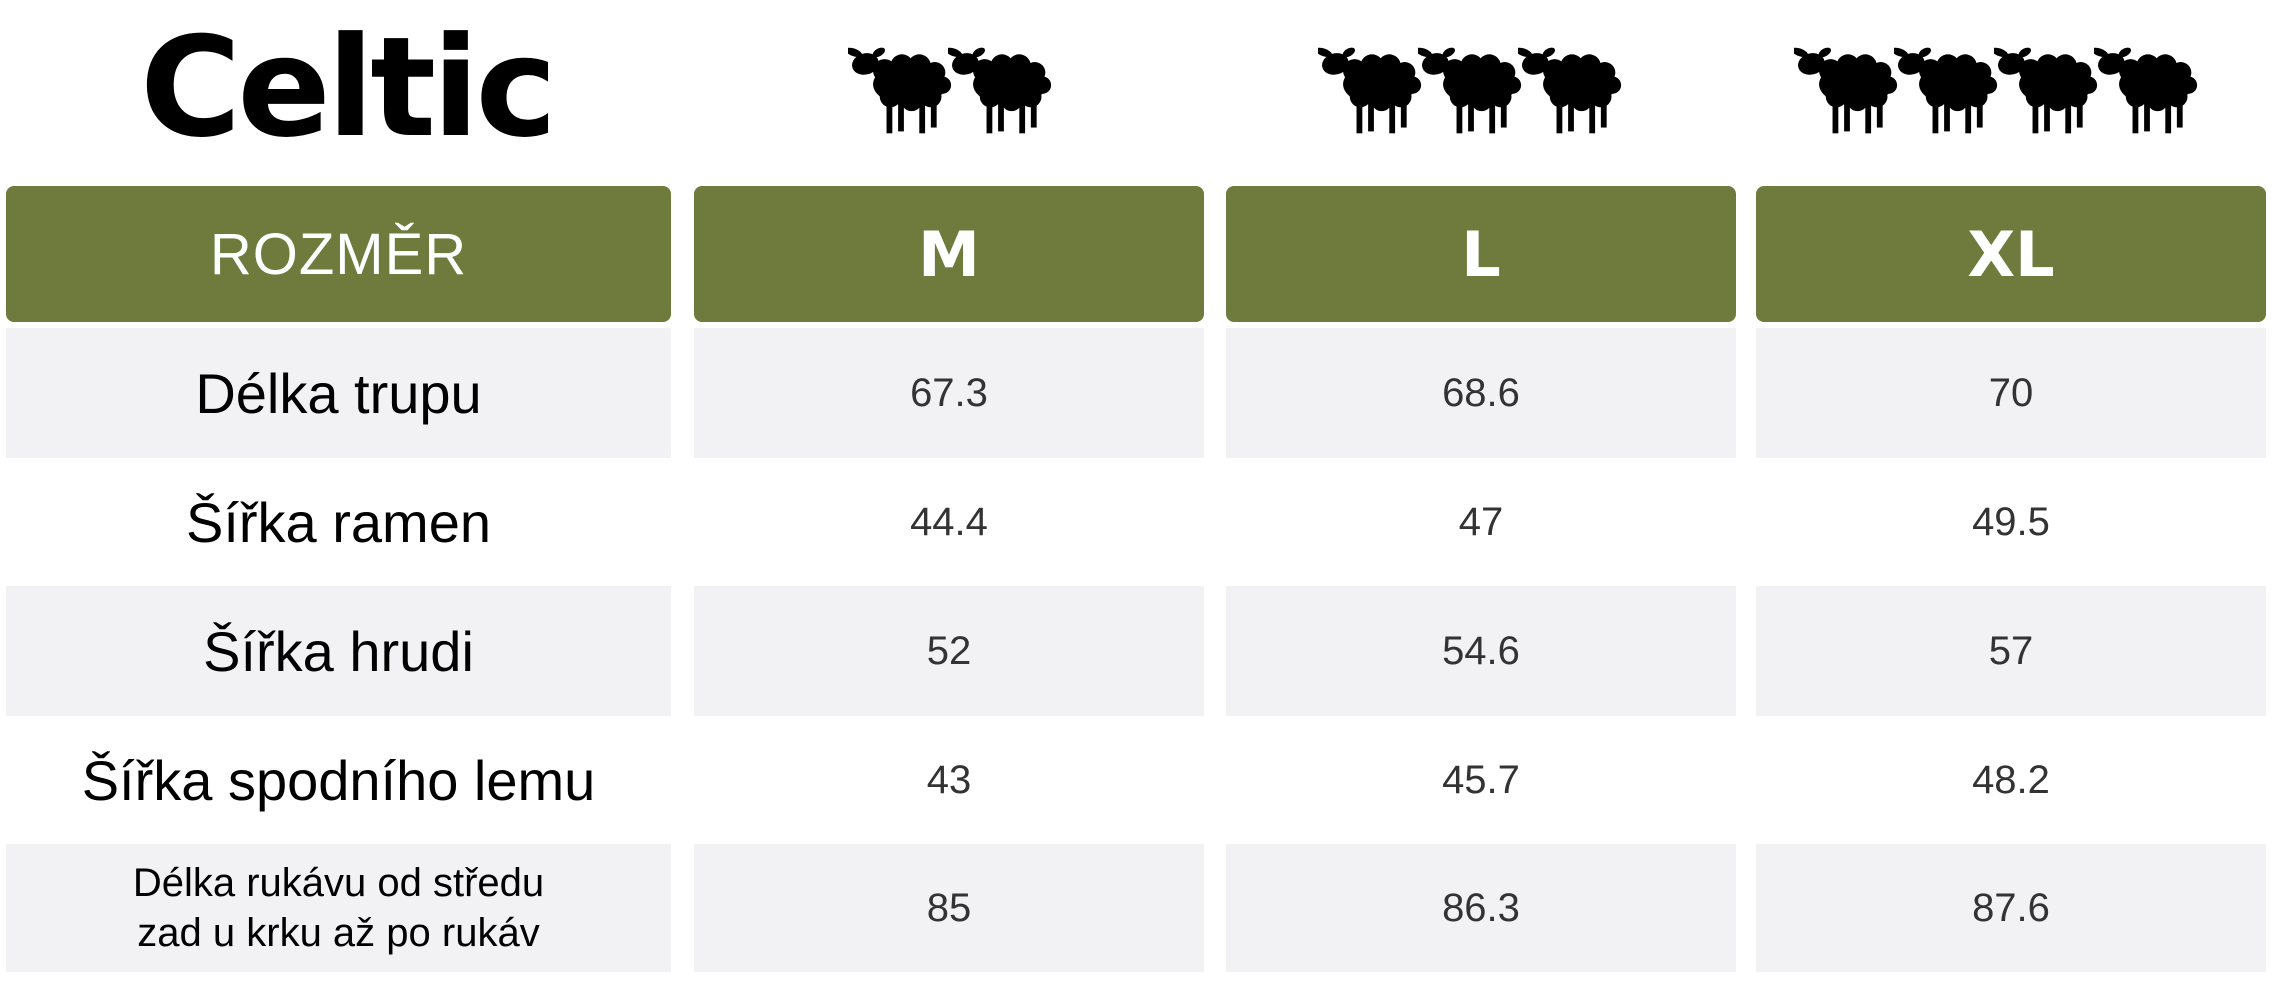 Image resolution: width=2276 pixels, height=982 pixels. I want to click on value-cell: 52, so click(949, 651).